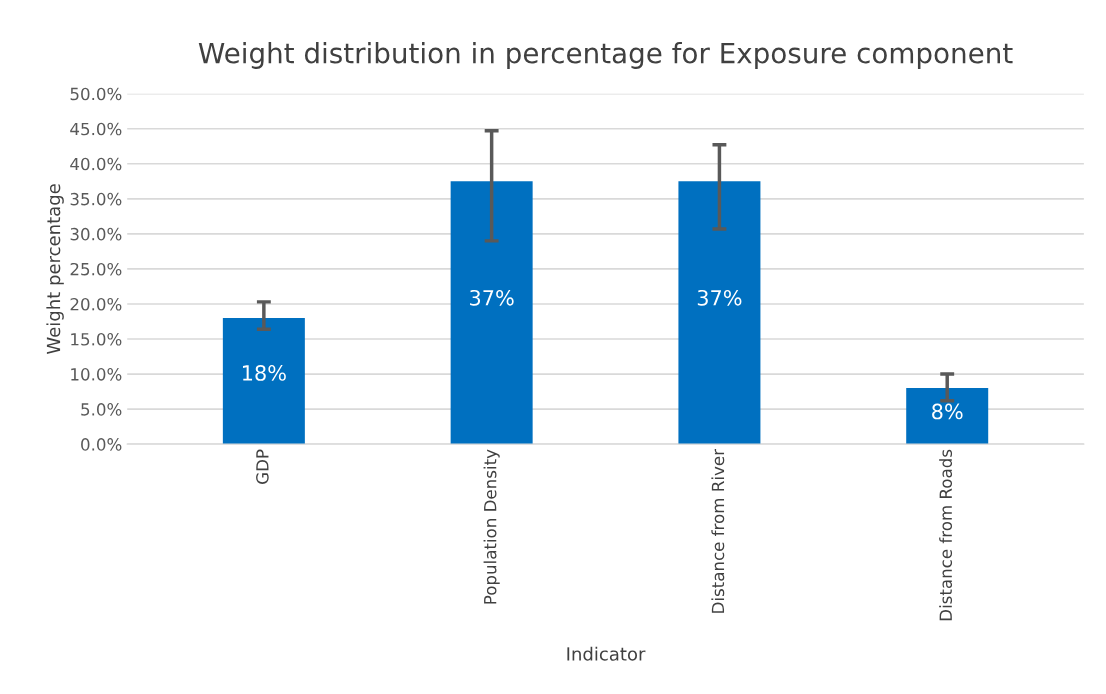  I want to click on y-tick-label: 30.0%, so click(96, 234).